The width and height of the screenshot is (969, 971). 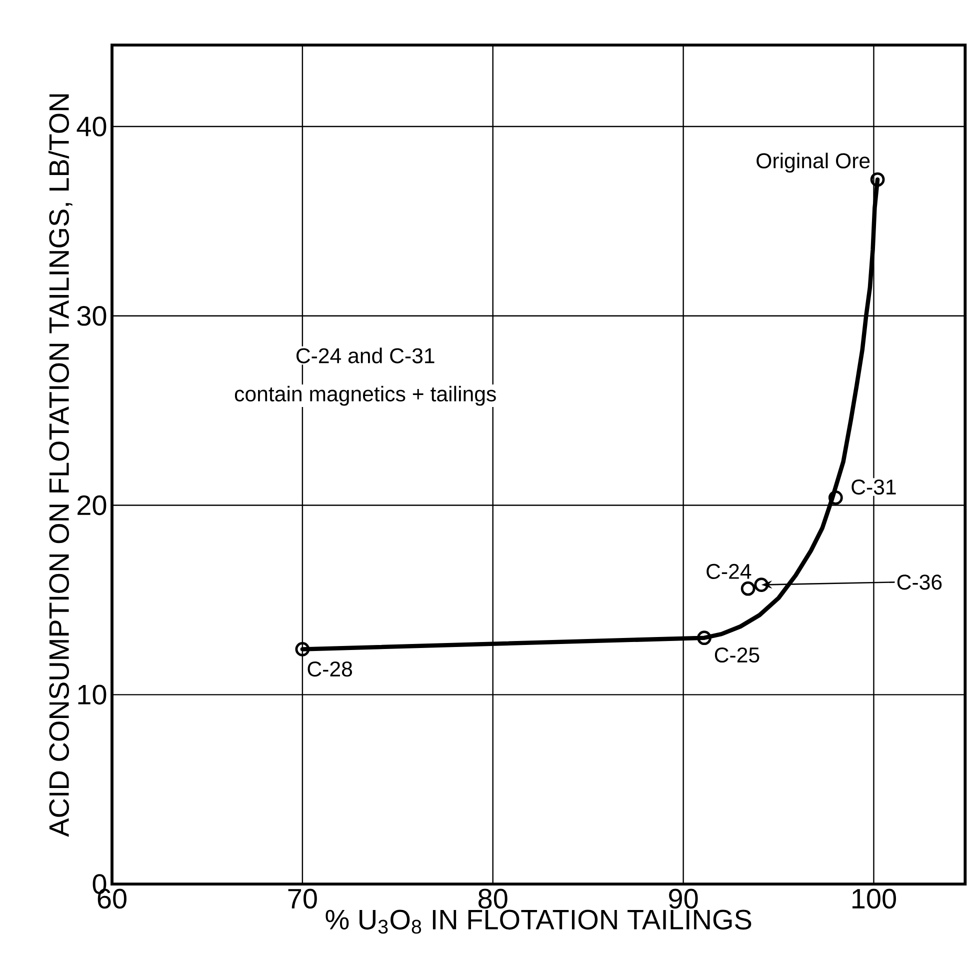 What do you see at coordinates (91, 316) in the screenshot?
I see `y-tick-label: 30` at bounding box center [91, 316].